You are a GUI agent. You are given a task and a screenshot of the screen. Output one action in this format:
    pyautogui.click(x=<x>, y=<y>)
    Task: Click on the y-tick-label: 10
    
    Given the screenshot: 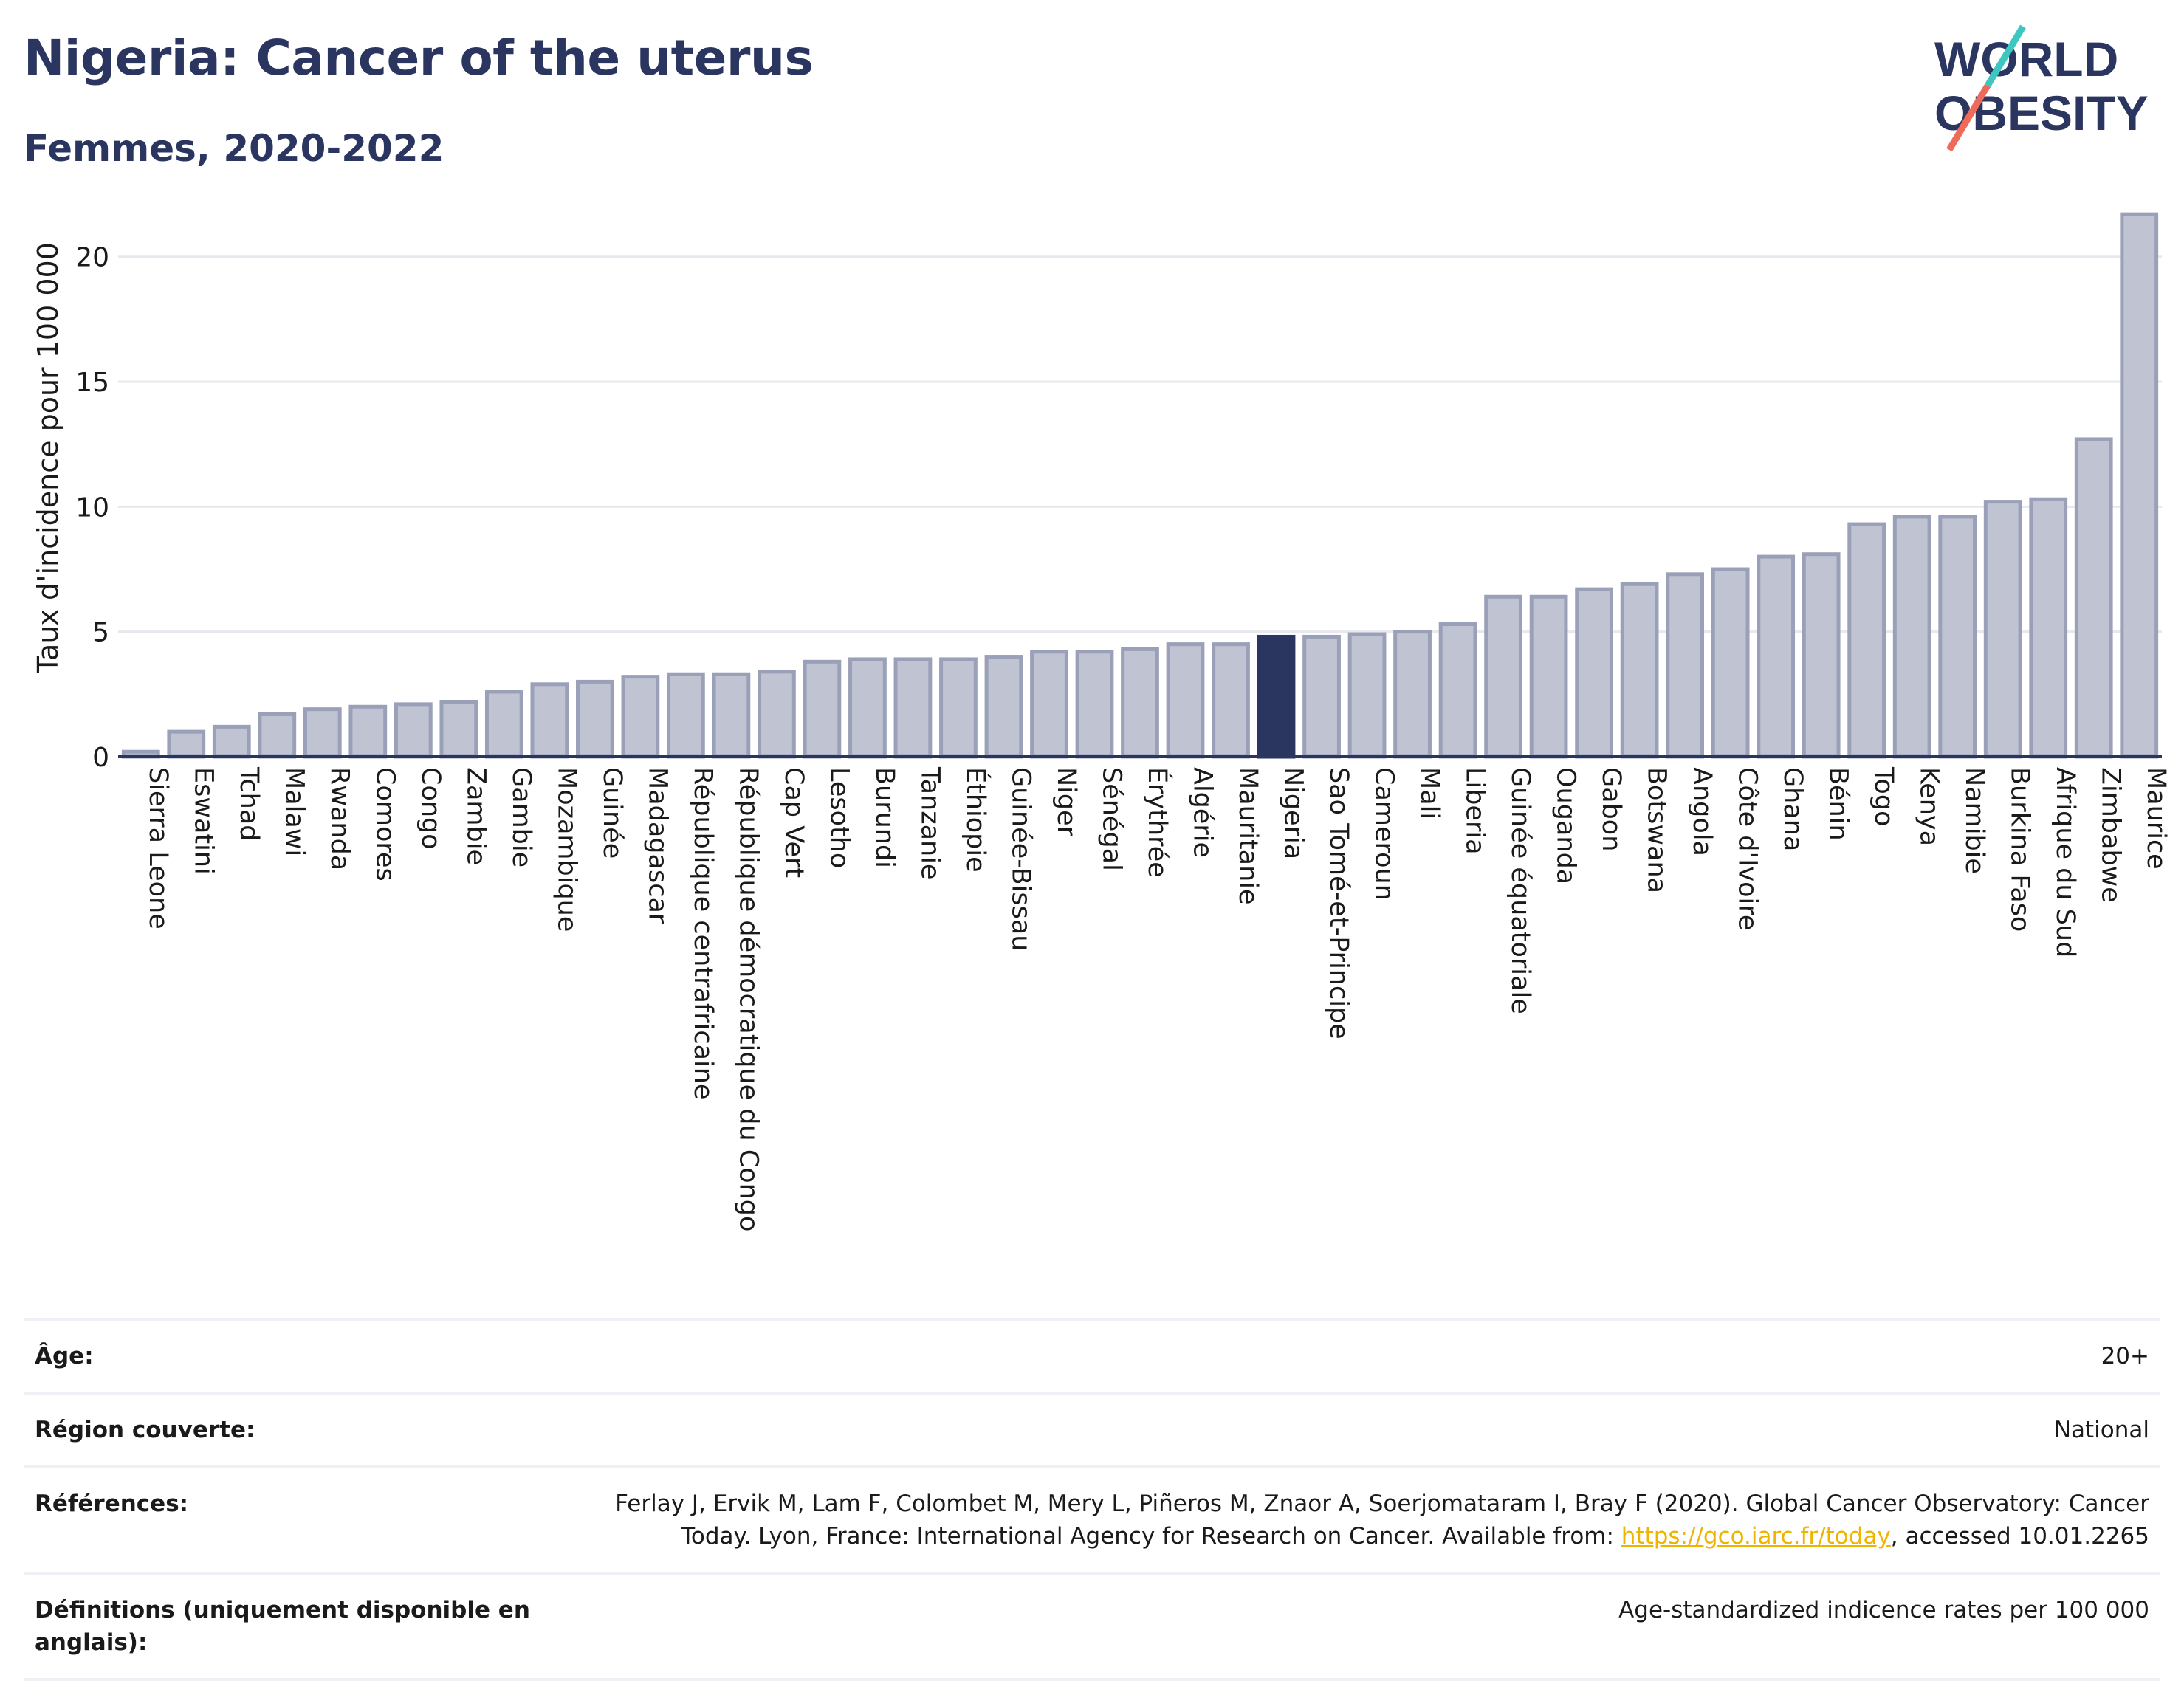 What is the action you would take?
    pyautogui.click(x=92, y=507)
    